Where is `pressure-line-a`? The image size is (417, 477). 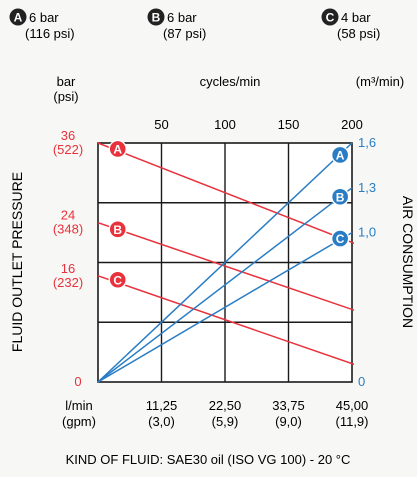 pressure-line-a is located at coordinates (225, 193).